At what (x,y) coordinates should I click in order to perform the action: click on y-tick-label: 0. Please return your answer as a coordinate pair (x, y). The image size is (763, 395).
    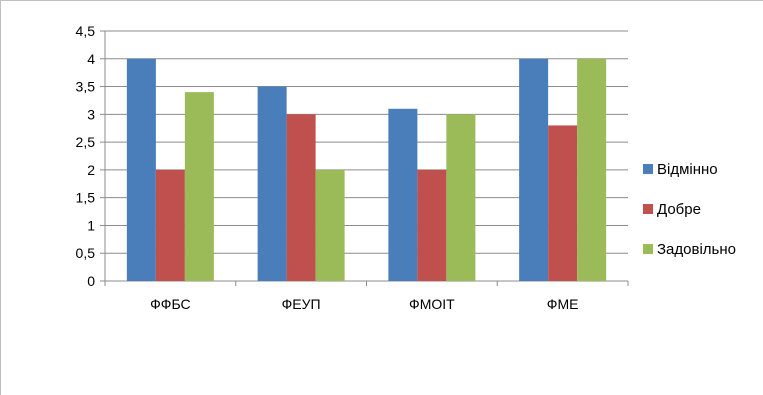
    Looking at the image, I should click on (91, 281).